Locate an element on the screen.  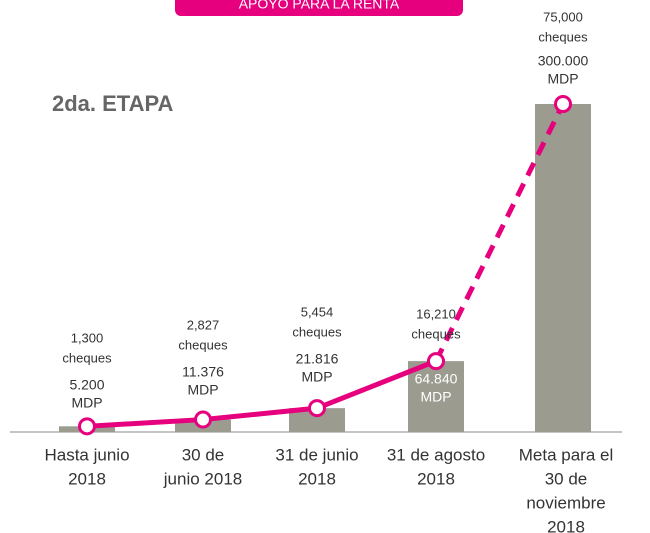
cheques-label: 75,000 is located at coordinates (563, 16).